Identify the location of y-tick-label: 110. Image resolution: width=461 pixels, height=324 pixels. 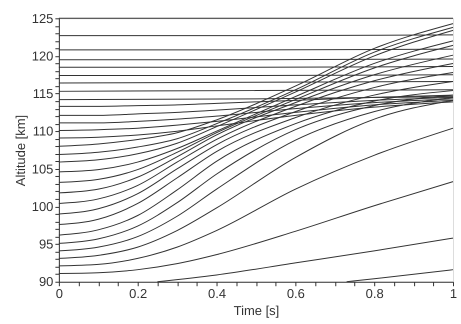
(43, 131).